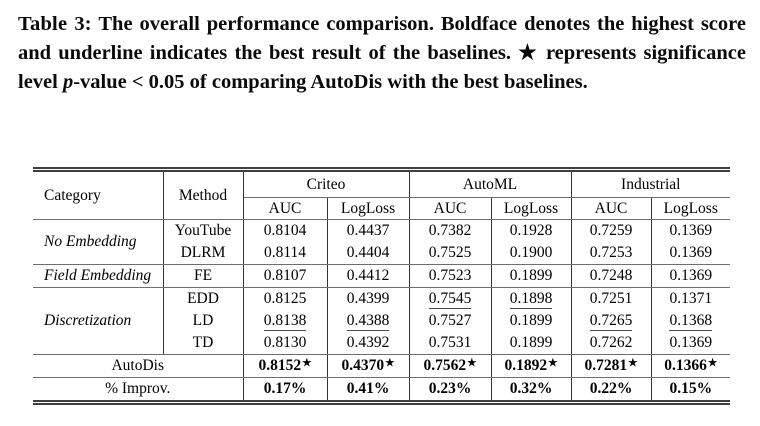  I want to click on table-cell: 0.8114, so click(285, 253).